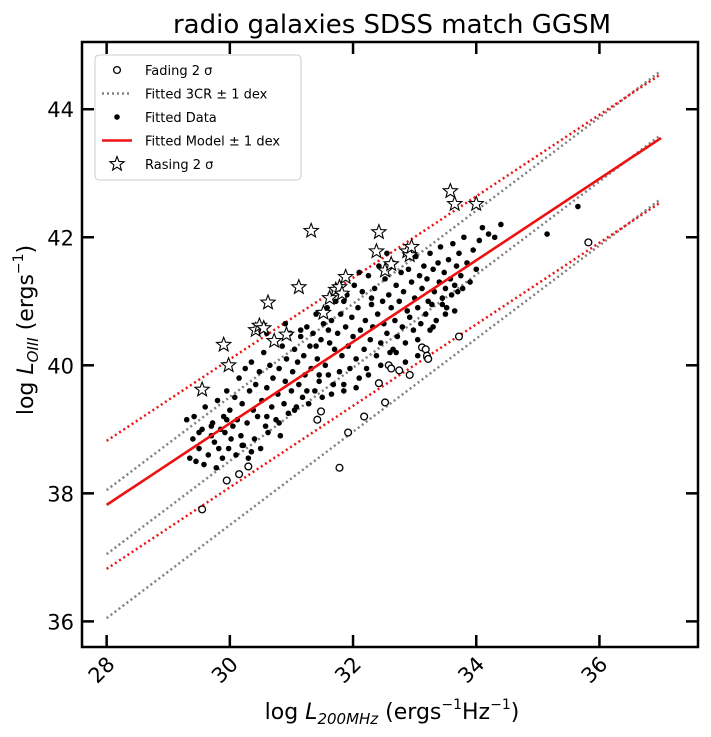 Image resolution: width=711 pixels, height=737 pixels. Describe the element at coordinates (26, 330) in the screenshot. I see `y-axis-label: log LOIII (ergs−1)` at that location.